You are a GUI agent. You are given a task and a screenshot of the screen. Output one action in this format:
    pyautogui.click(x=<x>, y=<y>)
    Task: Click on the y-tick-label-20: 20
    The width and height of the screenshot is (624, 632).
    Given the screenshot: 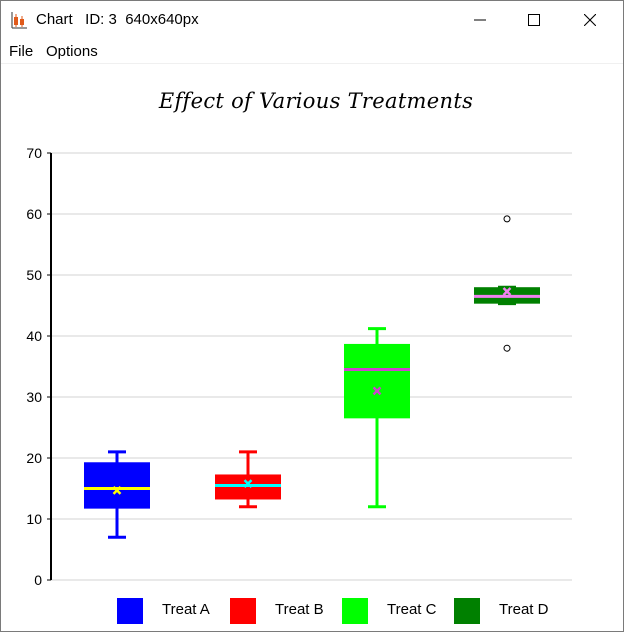 What is the action you would take?
    pyautogui.click(x=34, y=458)
    